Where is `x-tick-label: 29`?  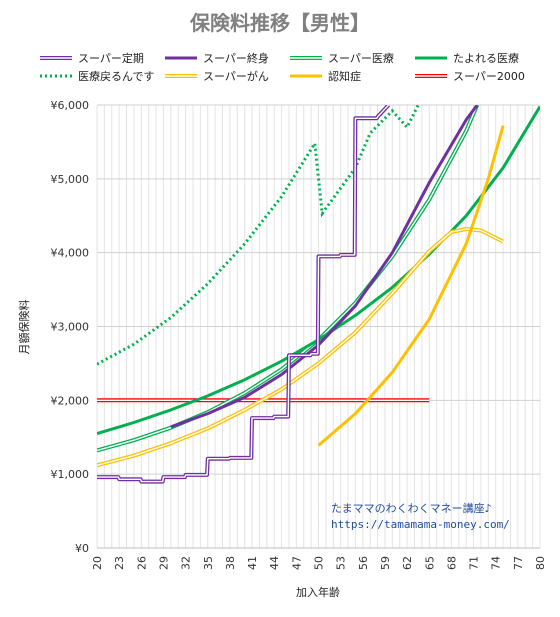
x-tick-label: 29 is located at coordinates (163, 563).